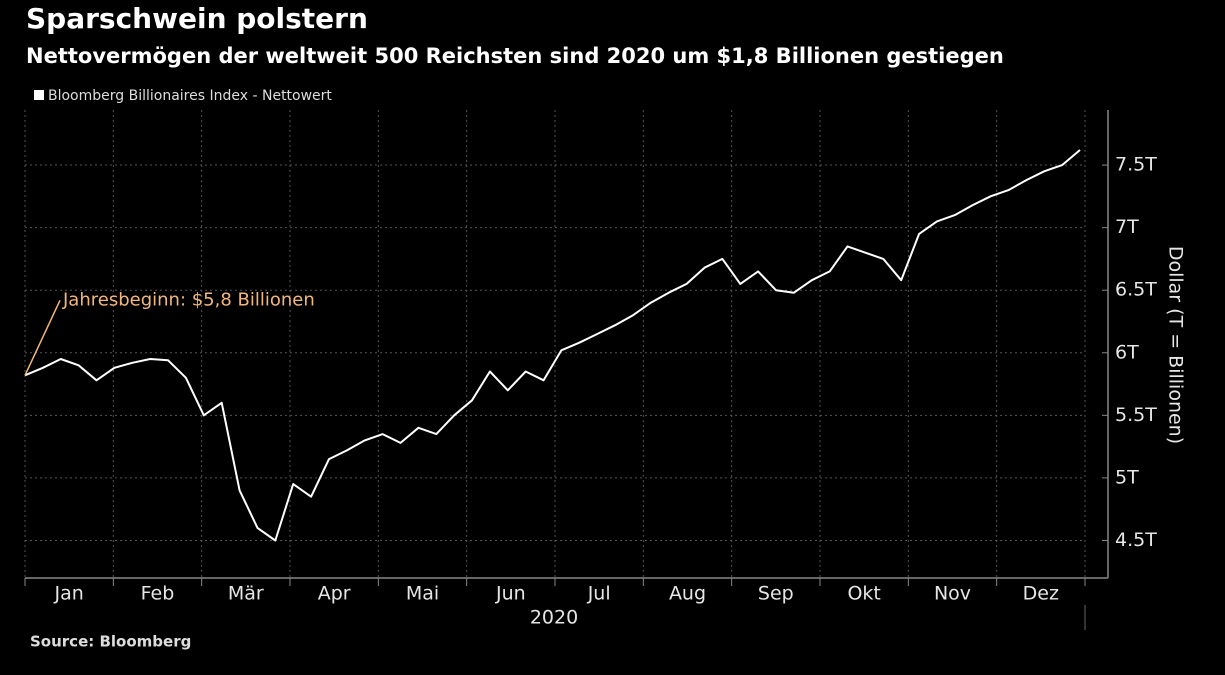 The height and width of the screenshot is (675, 1225). I want to click on x-tick-label: Jun, so click(510, 594).